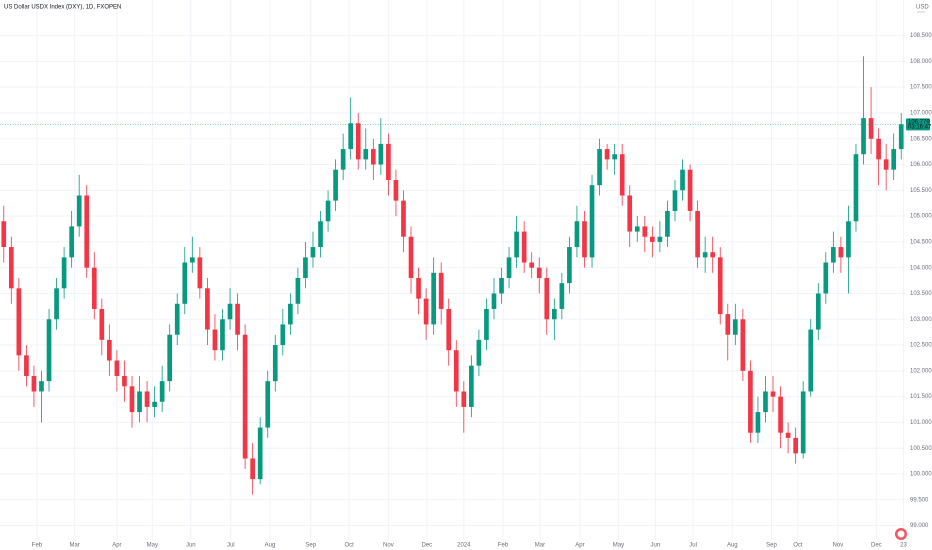  I want to click on y-tick-label: 108.500, so click(921, 36).